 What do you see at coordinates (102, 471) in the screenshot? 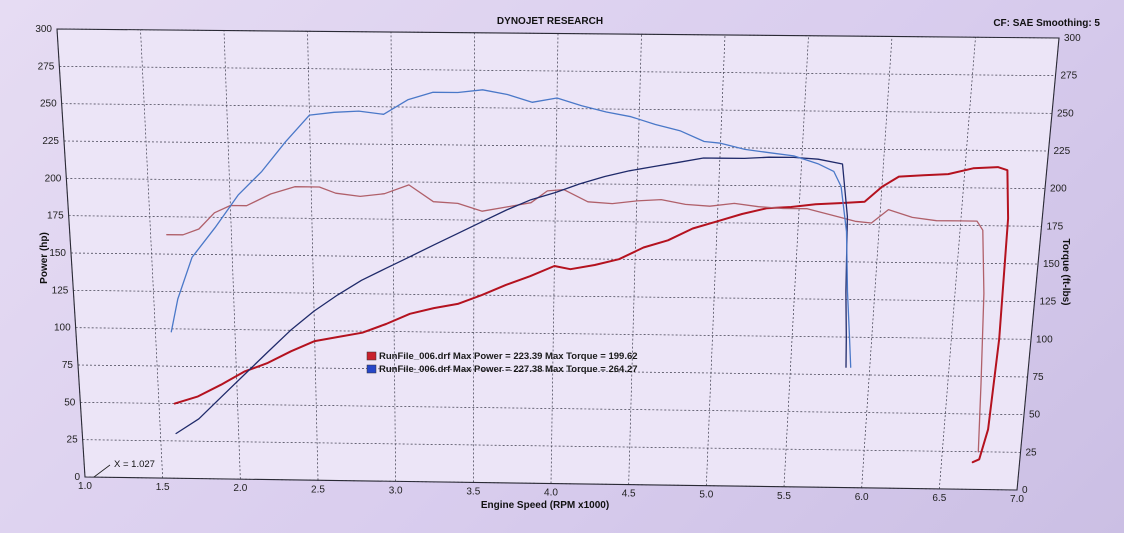
I see `cursor-pointer-line` at bounding box center [102, 471].